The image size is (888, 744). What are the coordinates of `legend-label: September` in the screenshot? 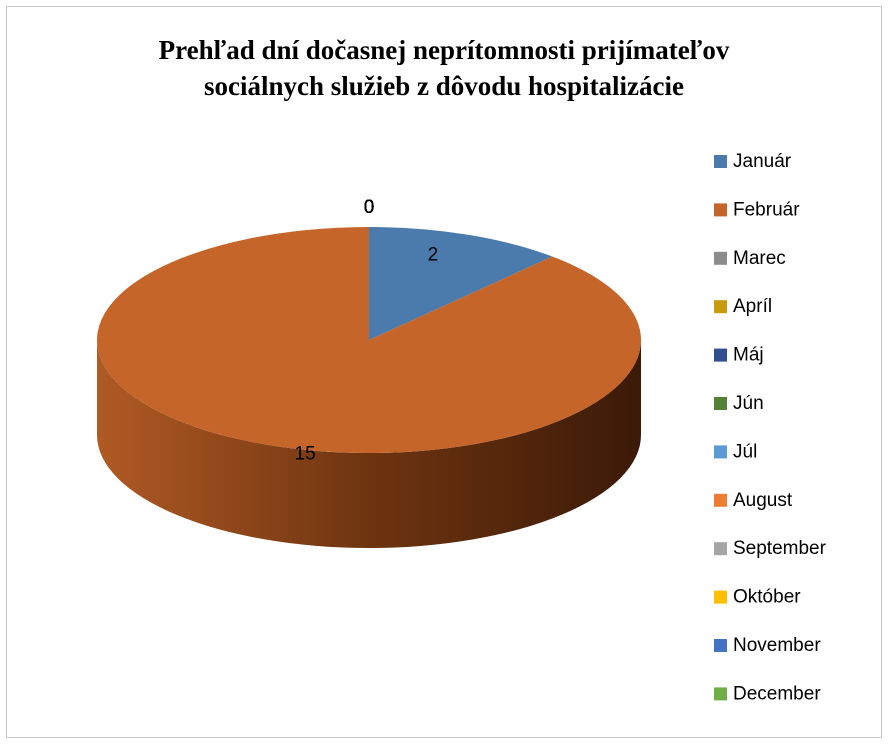 It's located at (780, 548).